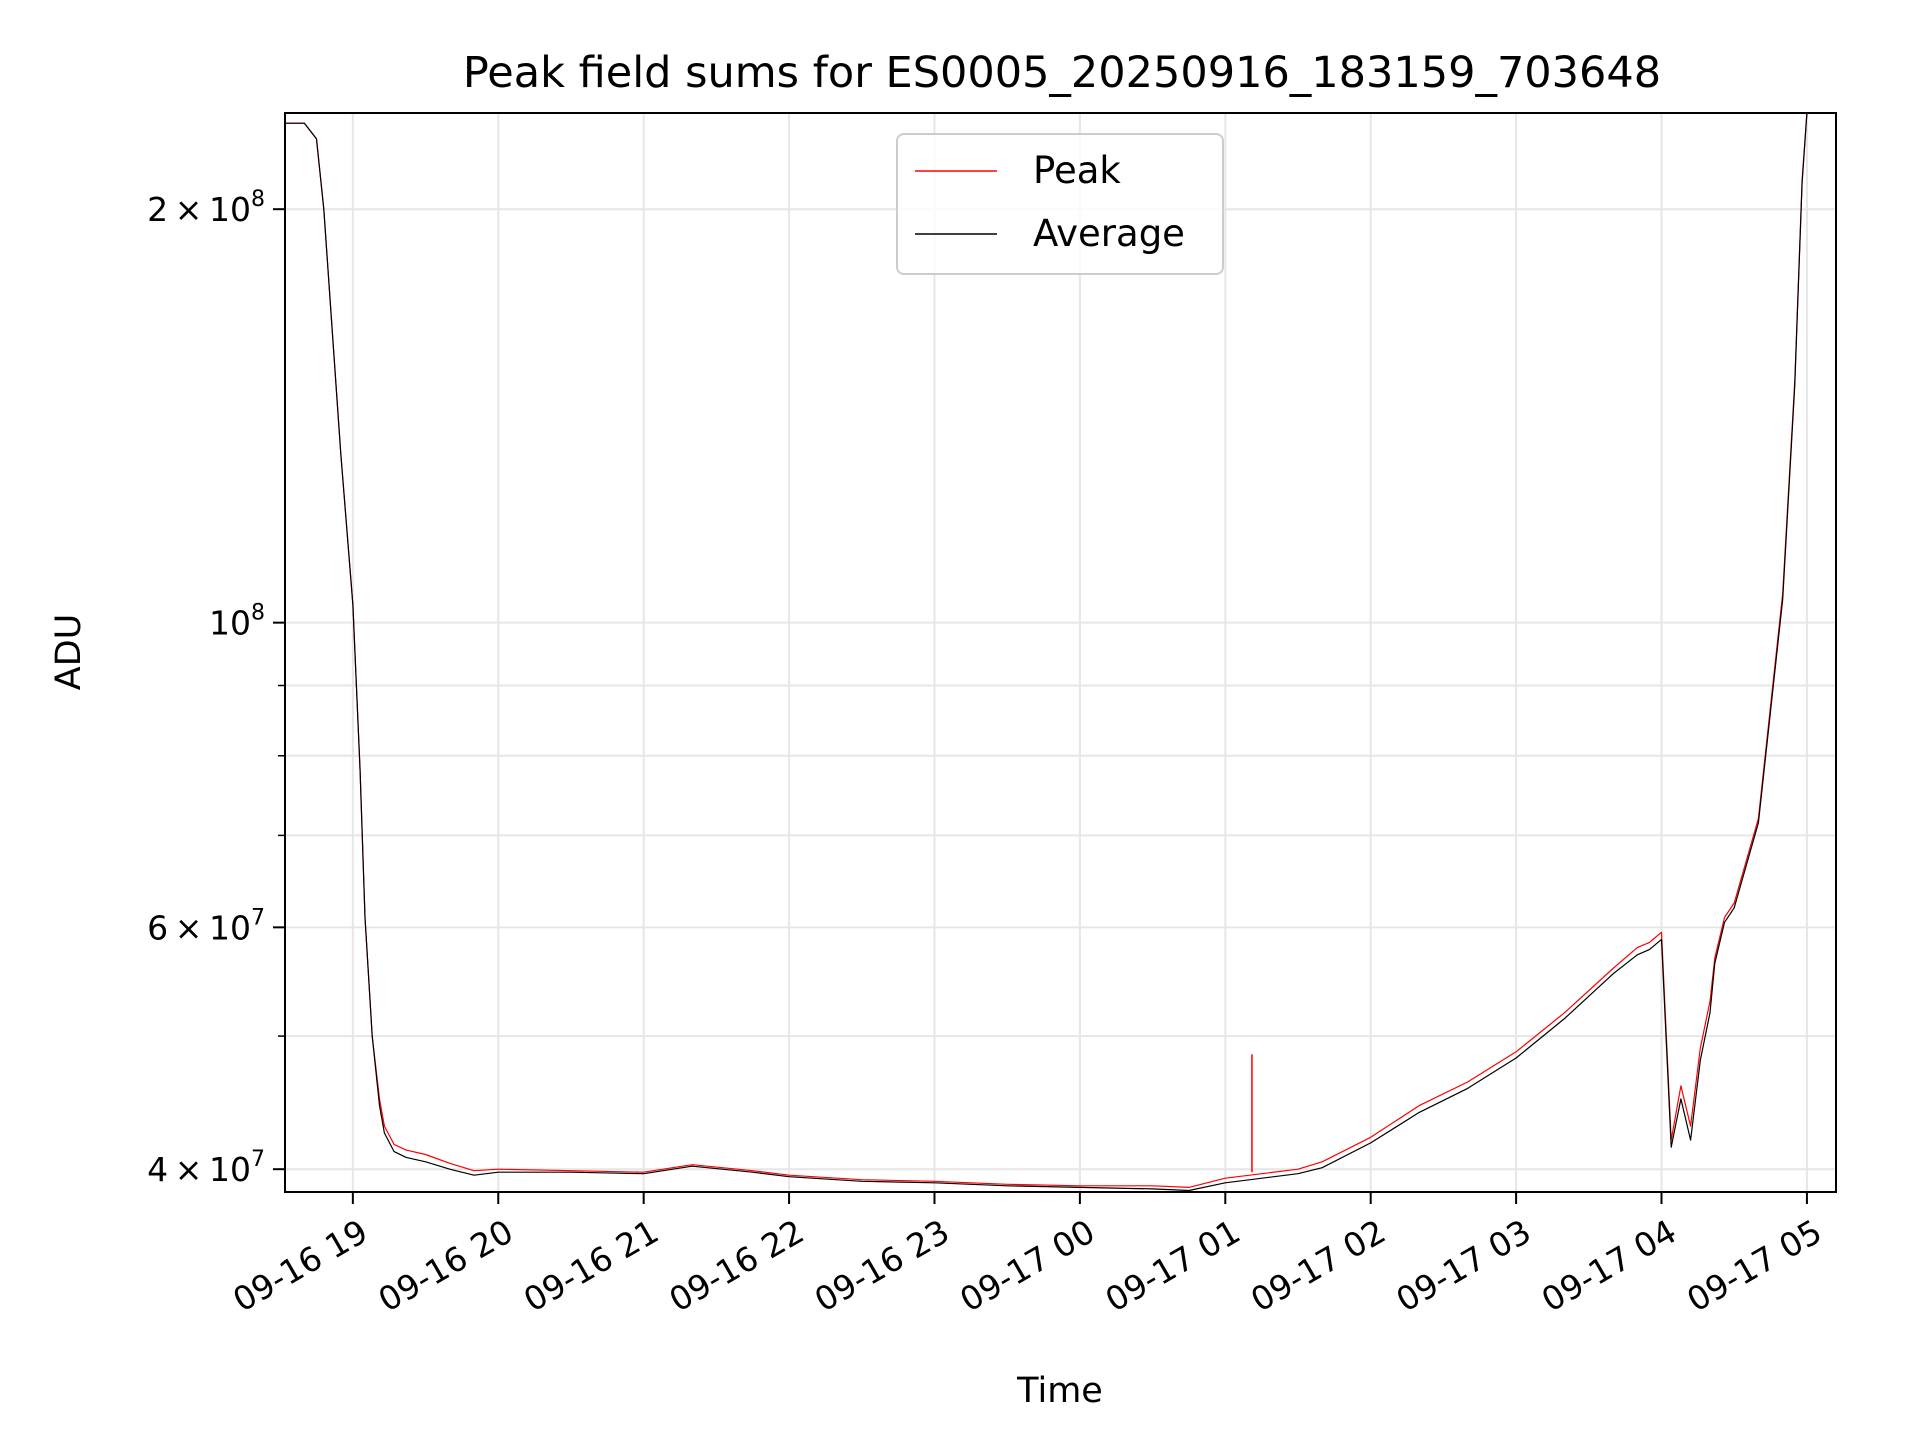 Image resolution: width=1920 pixels, height=1440 pixels. Describe the element at coordinates (206, 208) in the screenshot. I see `y-tick-label: 2 × 108` at that location.